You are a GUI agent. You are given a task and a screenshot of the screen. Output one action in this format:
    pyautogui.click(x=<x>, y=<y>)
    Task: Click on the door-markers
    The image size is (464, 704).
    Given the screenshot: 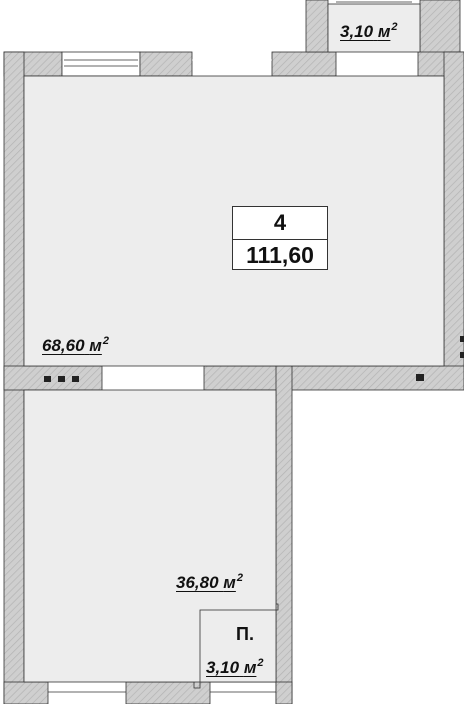 What is the action you would take?
    pyautogui.click(x=254, y=359)
    